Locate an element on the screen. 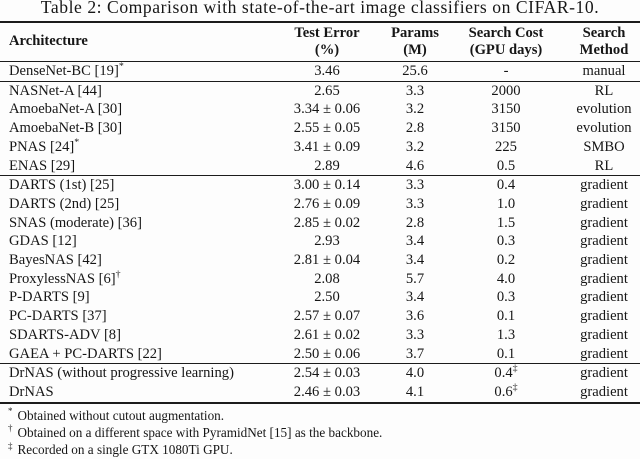  table-row: NASNet-A [44] 2.65 3.3 2000 RL is located at coordinates (320, 90).